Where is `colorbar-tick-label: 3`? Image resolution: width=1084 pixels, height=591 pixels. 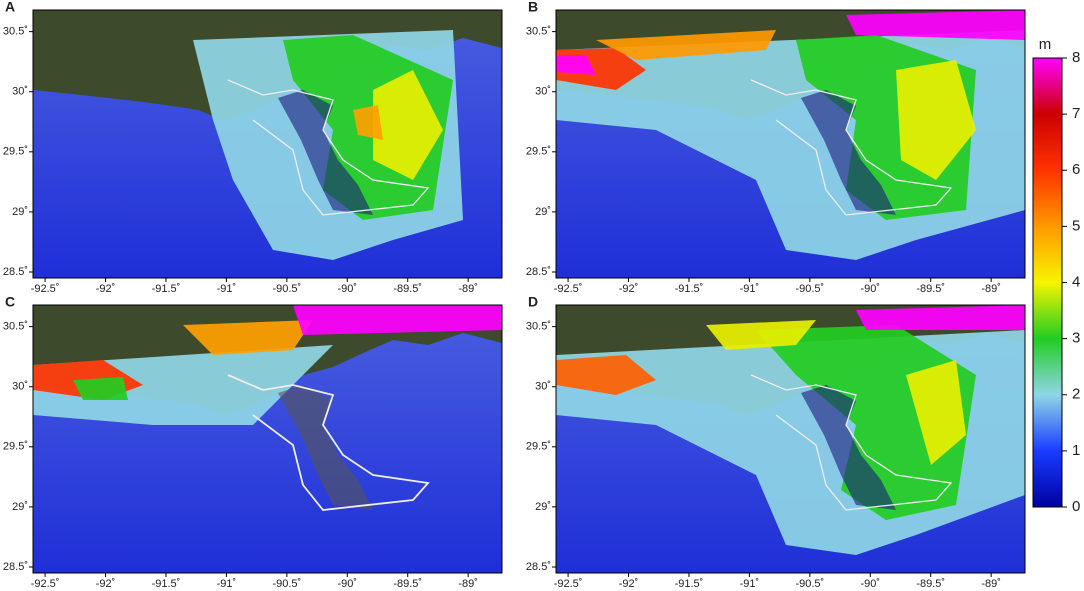
colorbar-tick-label: 3 is located at coordinates (1076, 338).